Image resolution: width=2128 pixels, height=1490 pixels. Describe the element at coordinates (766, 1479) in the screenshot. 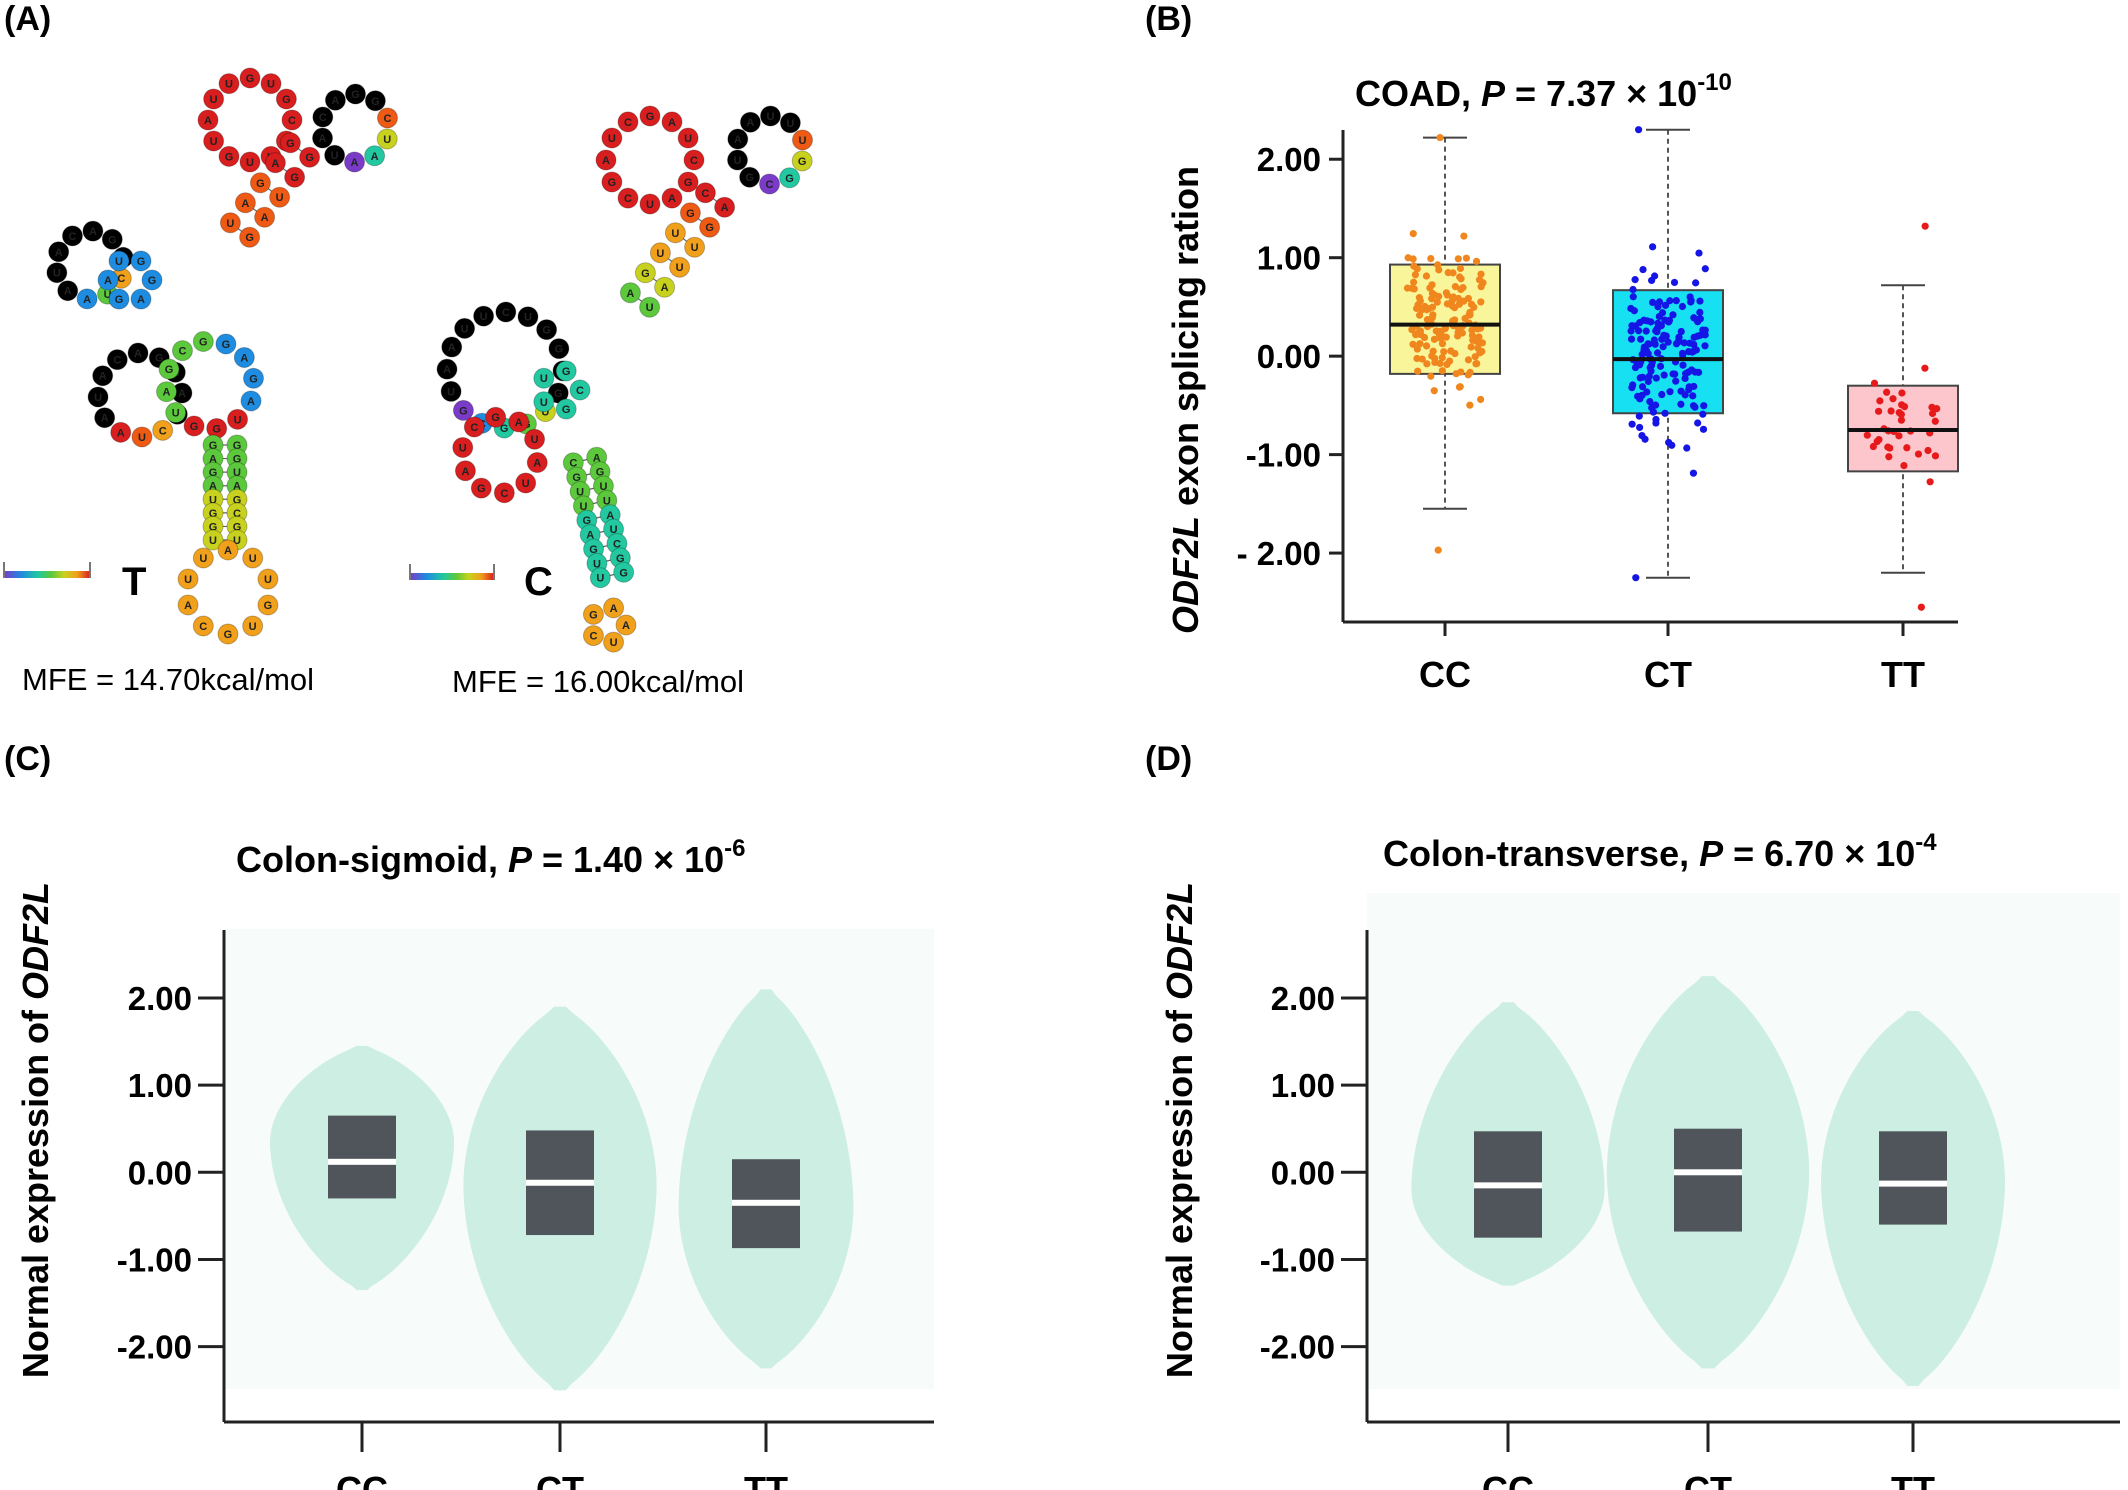

I see `x-tick-label: TT` at that location.